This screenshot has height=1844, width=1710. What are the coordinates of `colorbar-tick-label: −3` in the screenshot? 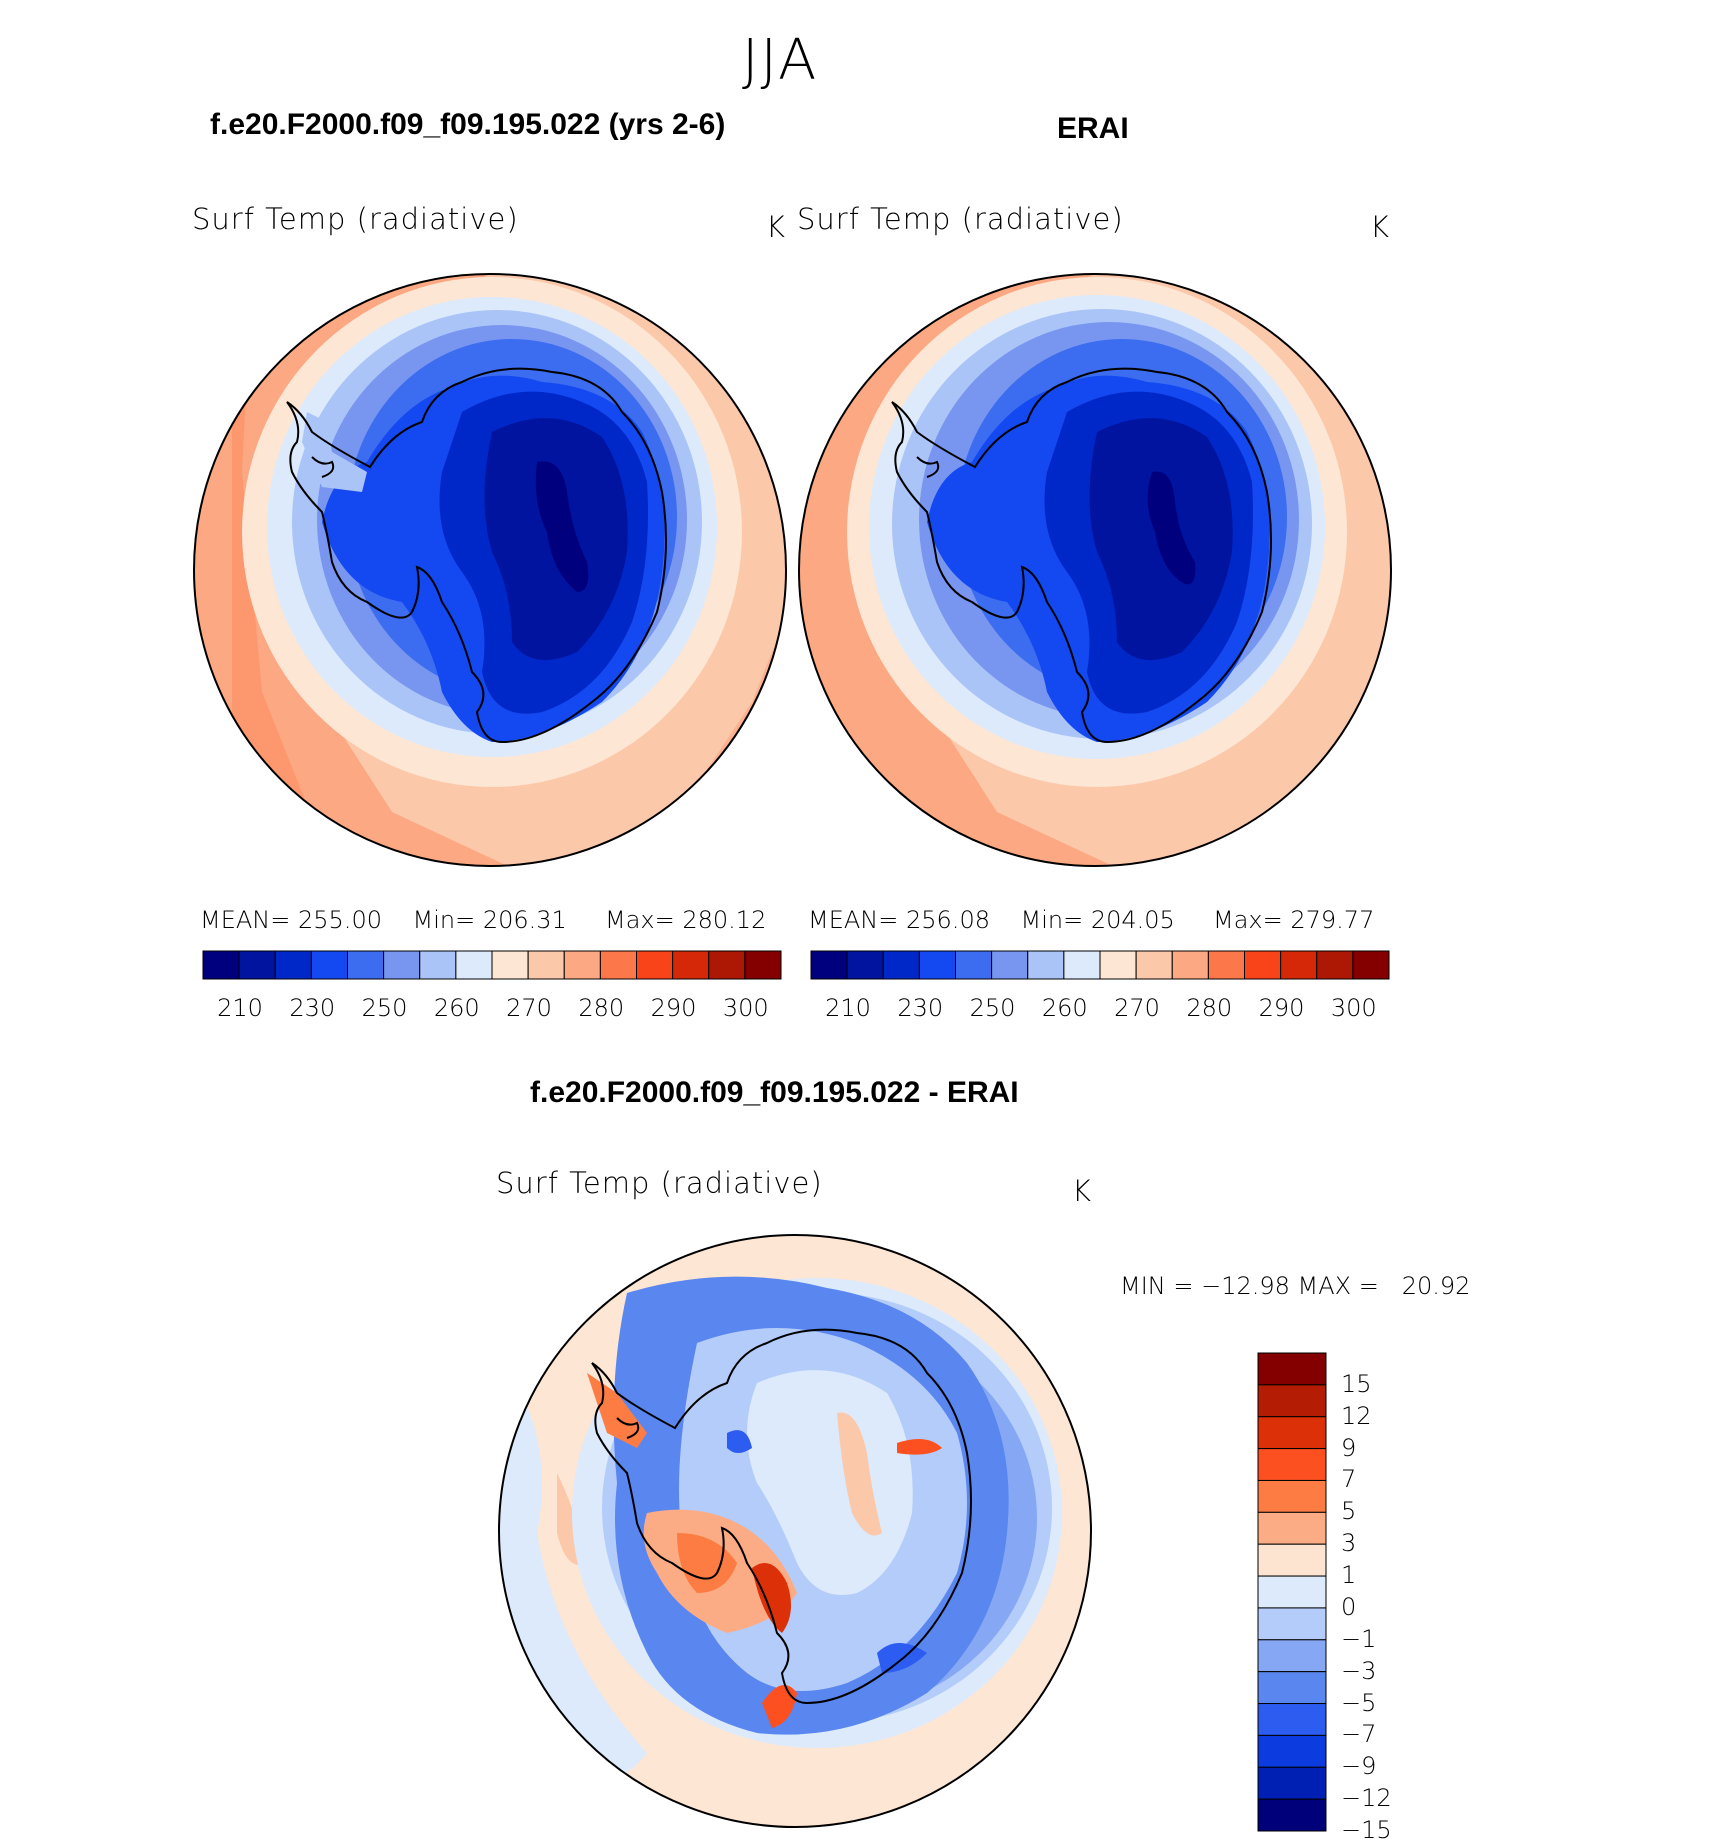 It's located at (1359, 1670).